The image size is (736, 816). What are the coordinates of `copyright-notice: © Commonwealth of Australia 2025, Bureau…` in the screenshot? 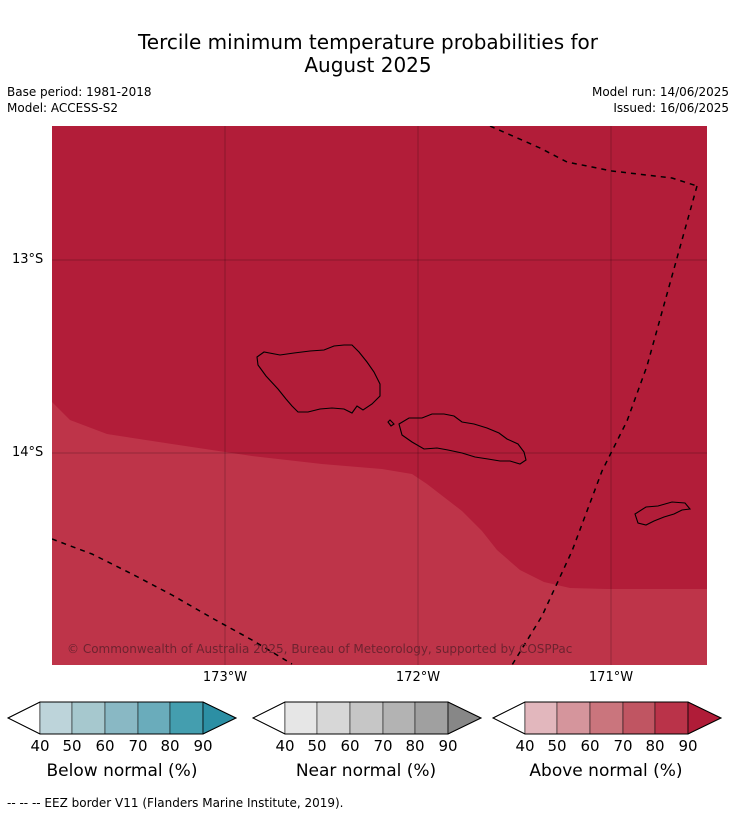 It's located at (320, 649).